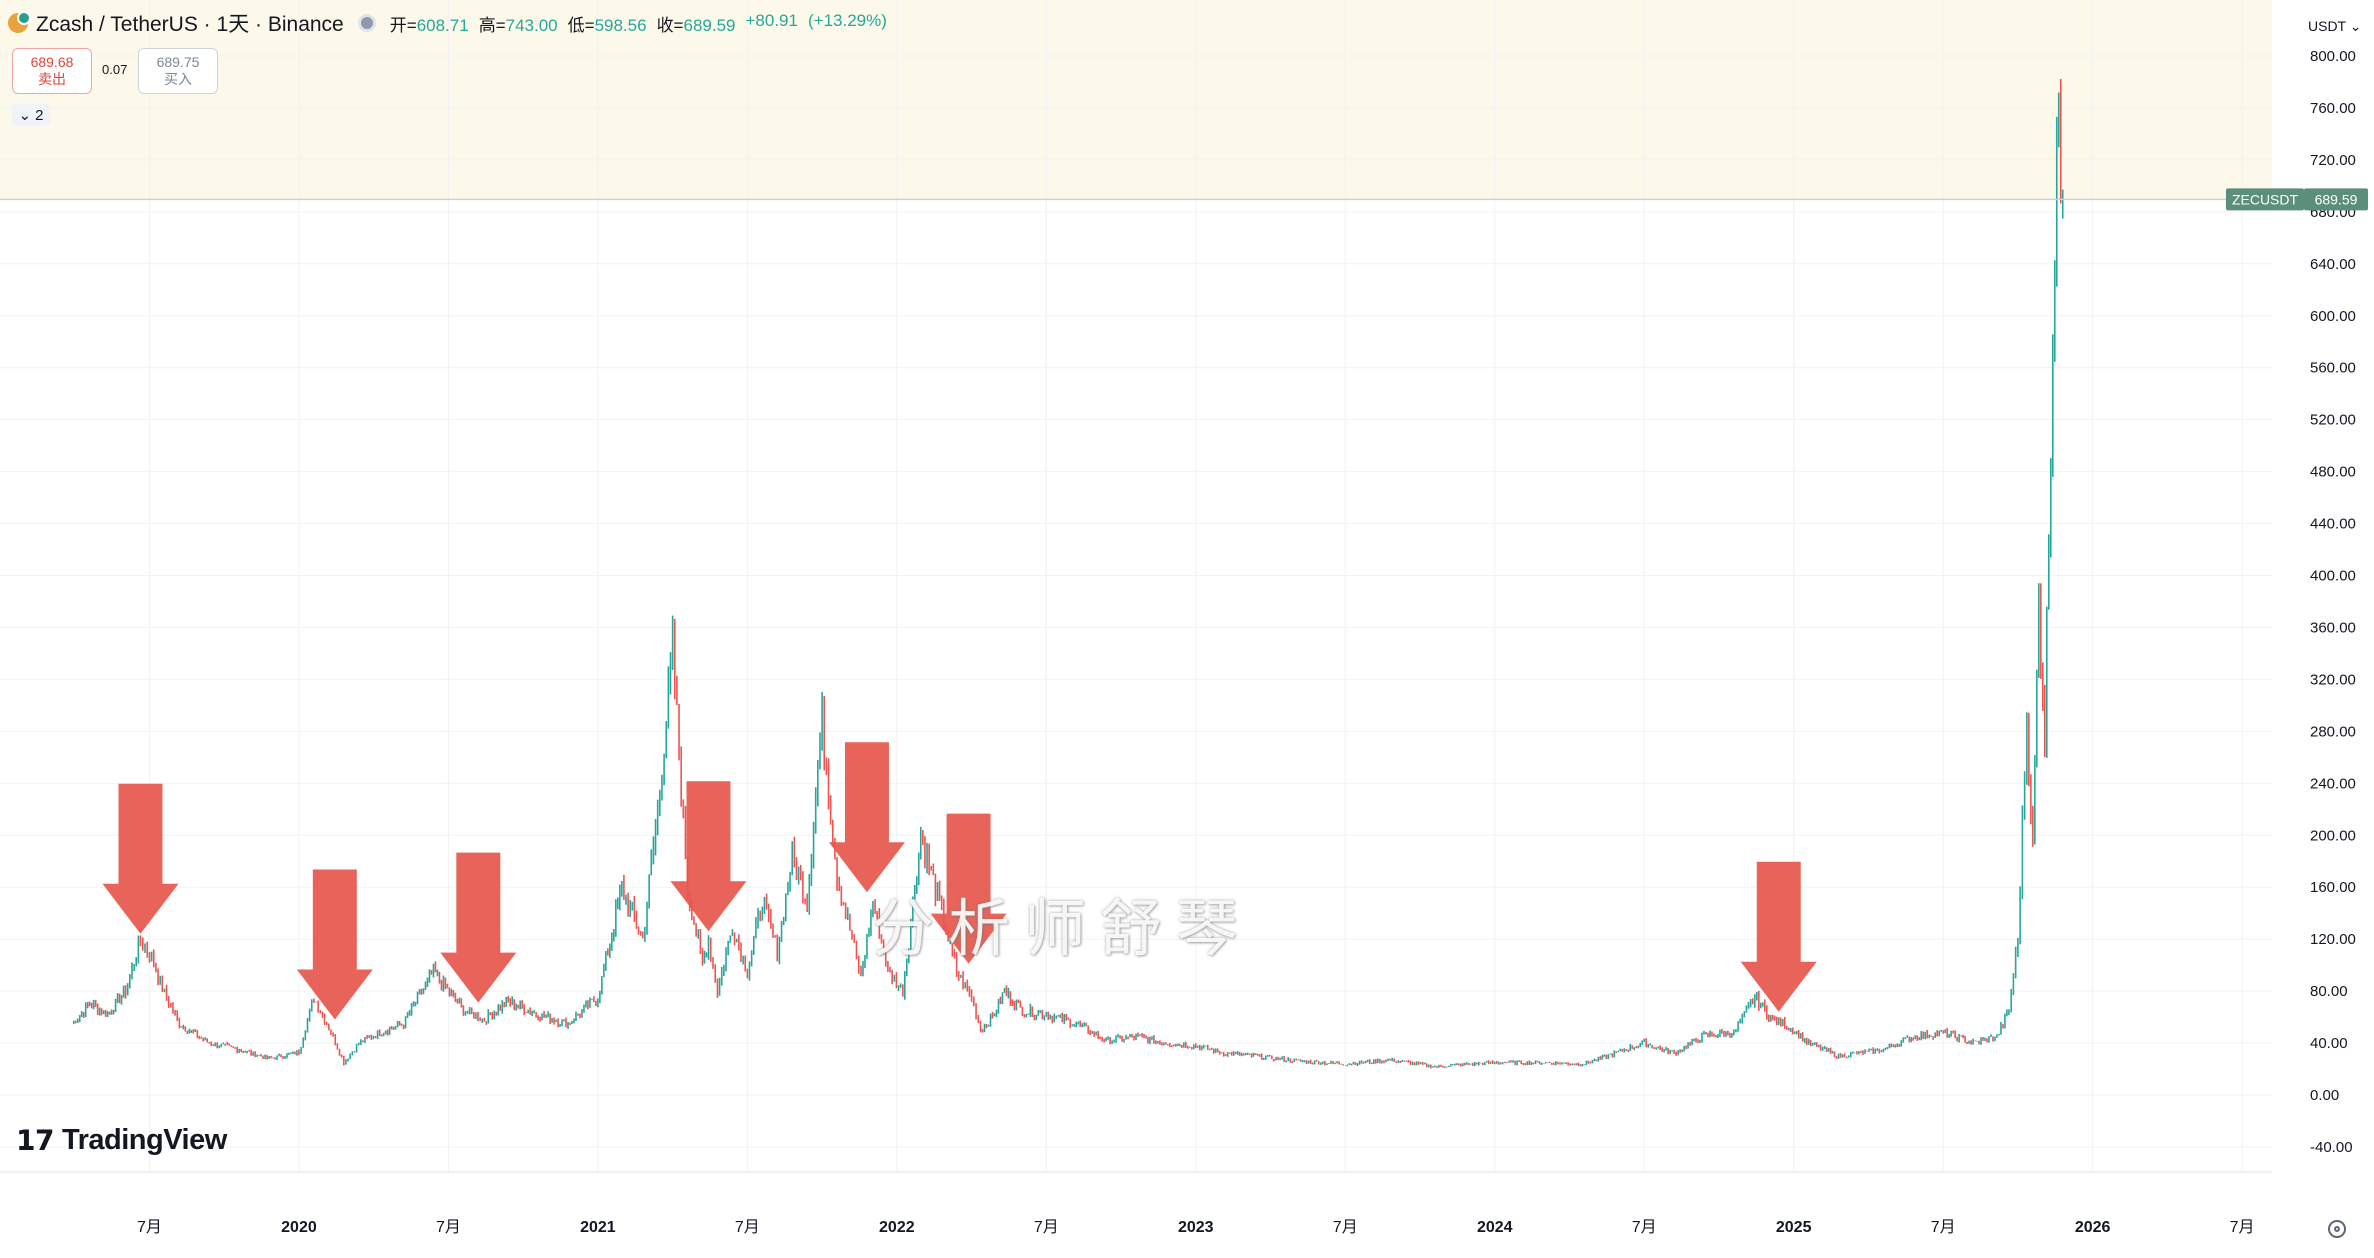 Image resolution: width=2374 pixels, height=1258 pixels. I want to click on tradingview-mark-icon: 𝟭𝟳, so click(35, 1140).